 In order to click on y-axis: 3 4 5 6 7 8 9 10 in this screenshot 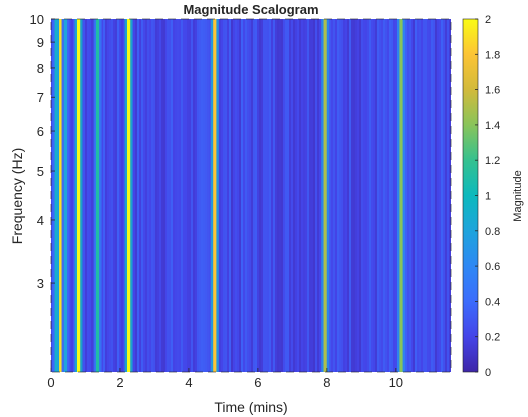, I will do `click(42, 151)`.